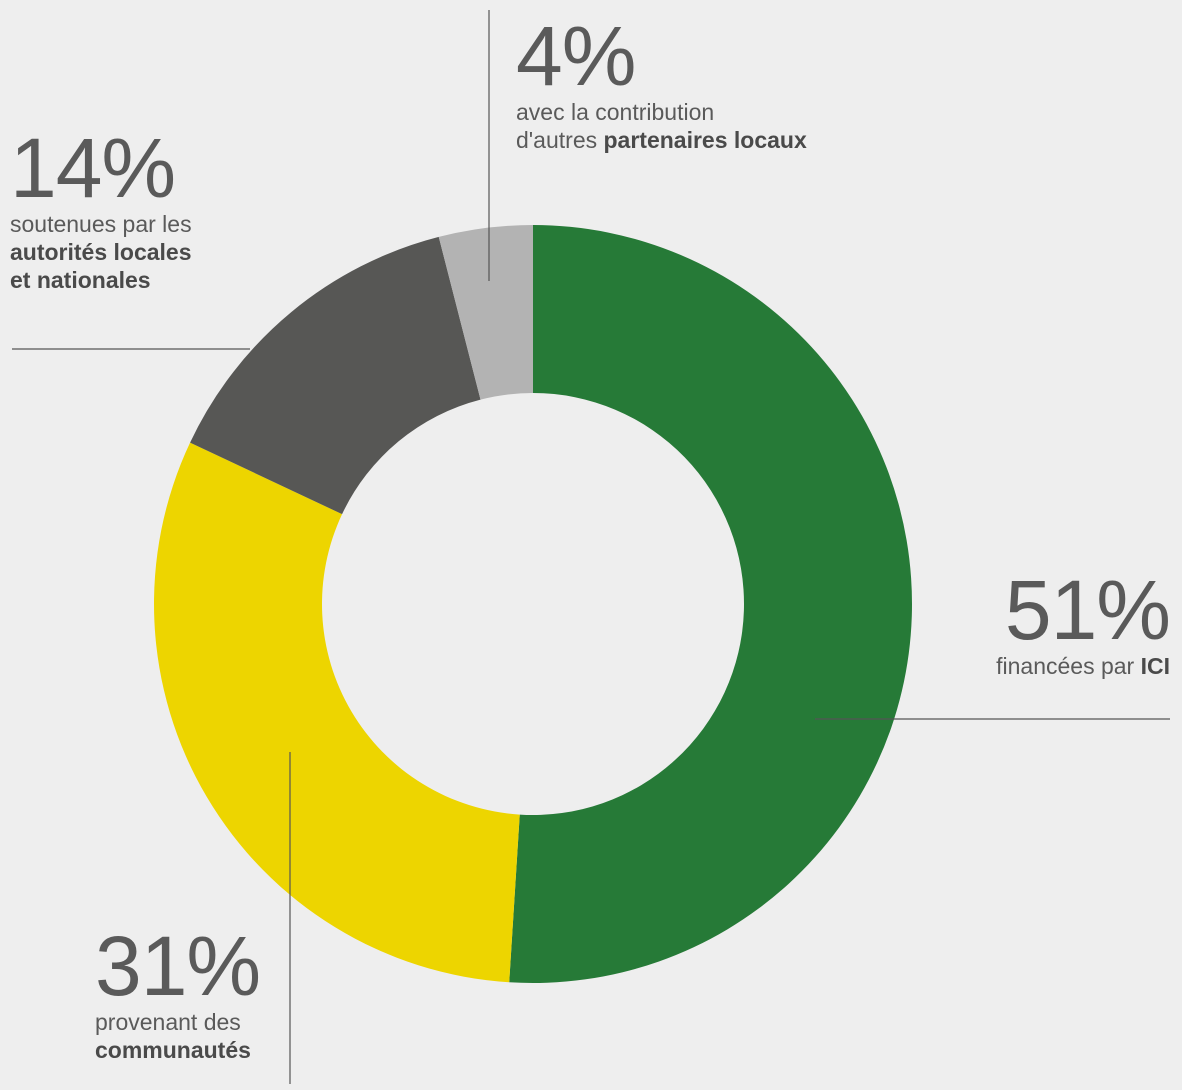 This screenshot has width=1182, height=1090. I want to click on callout-communities: 31% provenant des communautés, so click(178, 991).